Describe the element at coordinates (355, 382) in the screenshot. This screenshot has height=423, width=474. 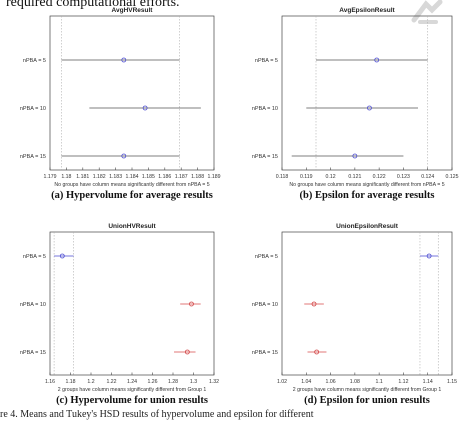
I see `x-tick-label: 1.08` at that location.